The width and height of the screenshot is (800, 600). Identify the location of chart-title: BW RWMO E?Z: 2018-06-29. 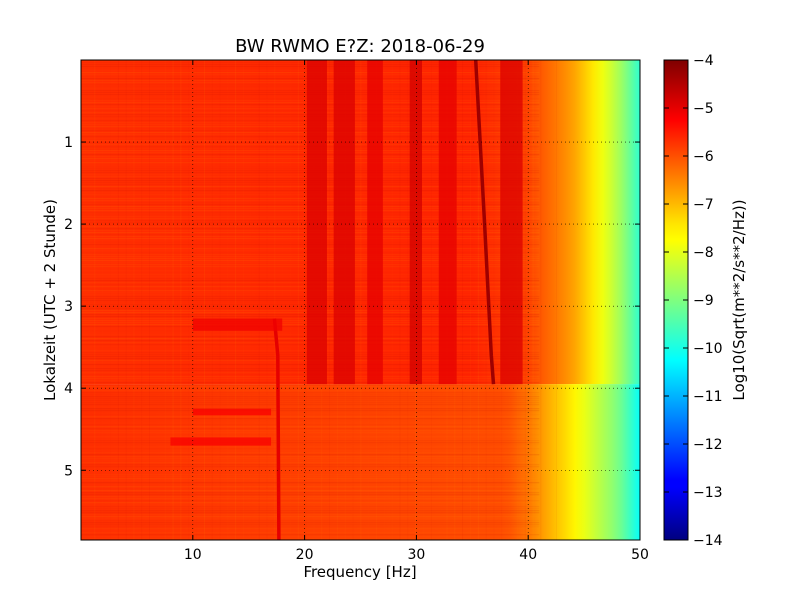
(360, 46).